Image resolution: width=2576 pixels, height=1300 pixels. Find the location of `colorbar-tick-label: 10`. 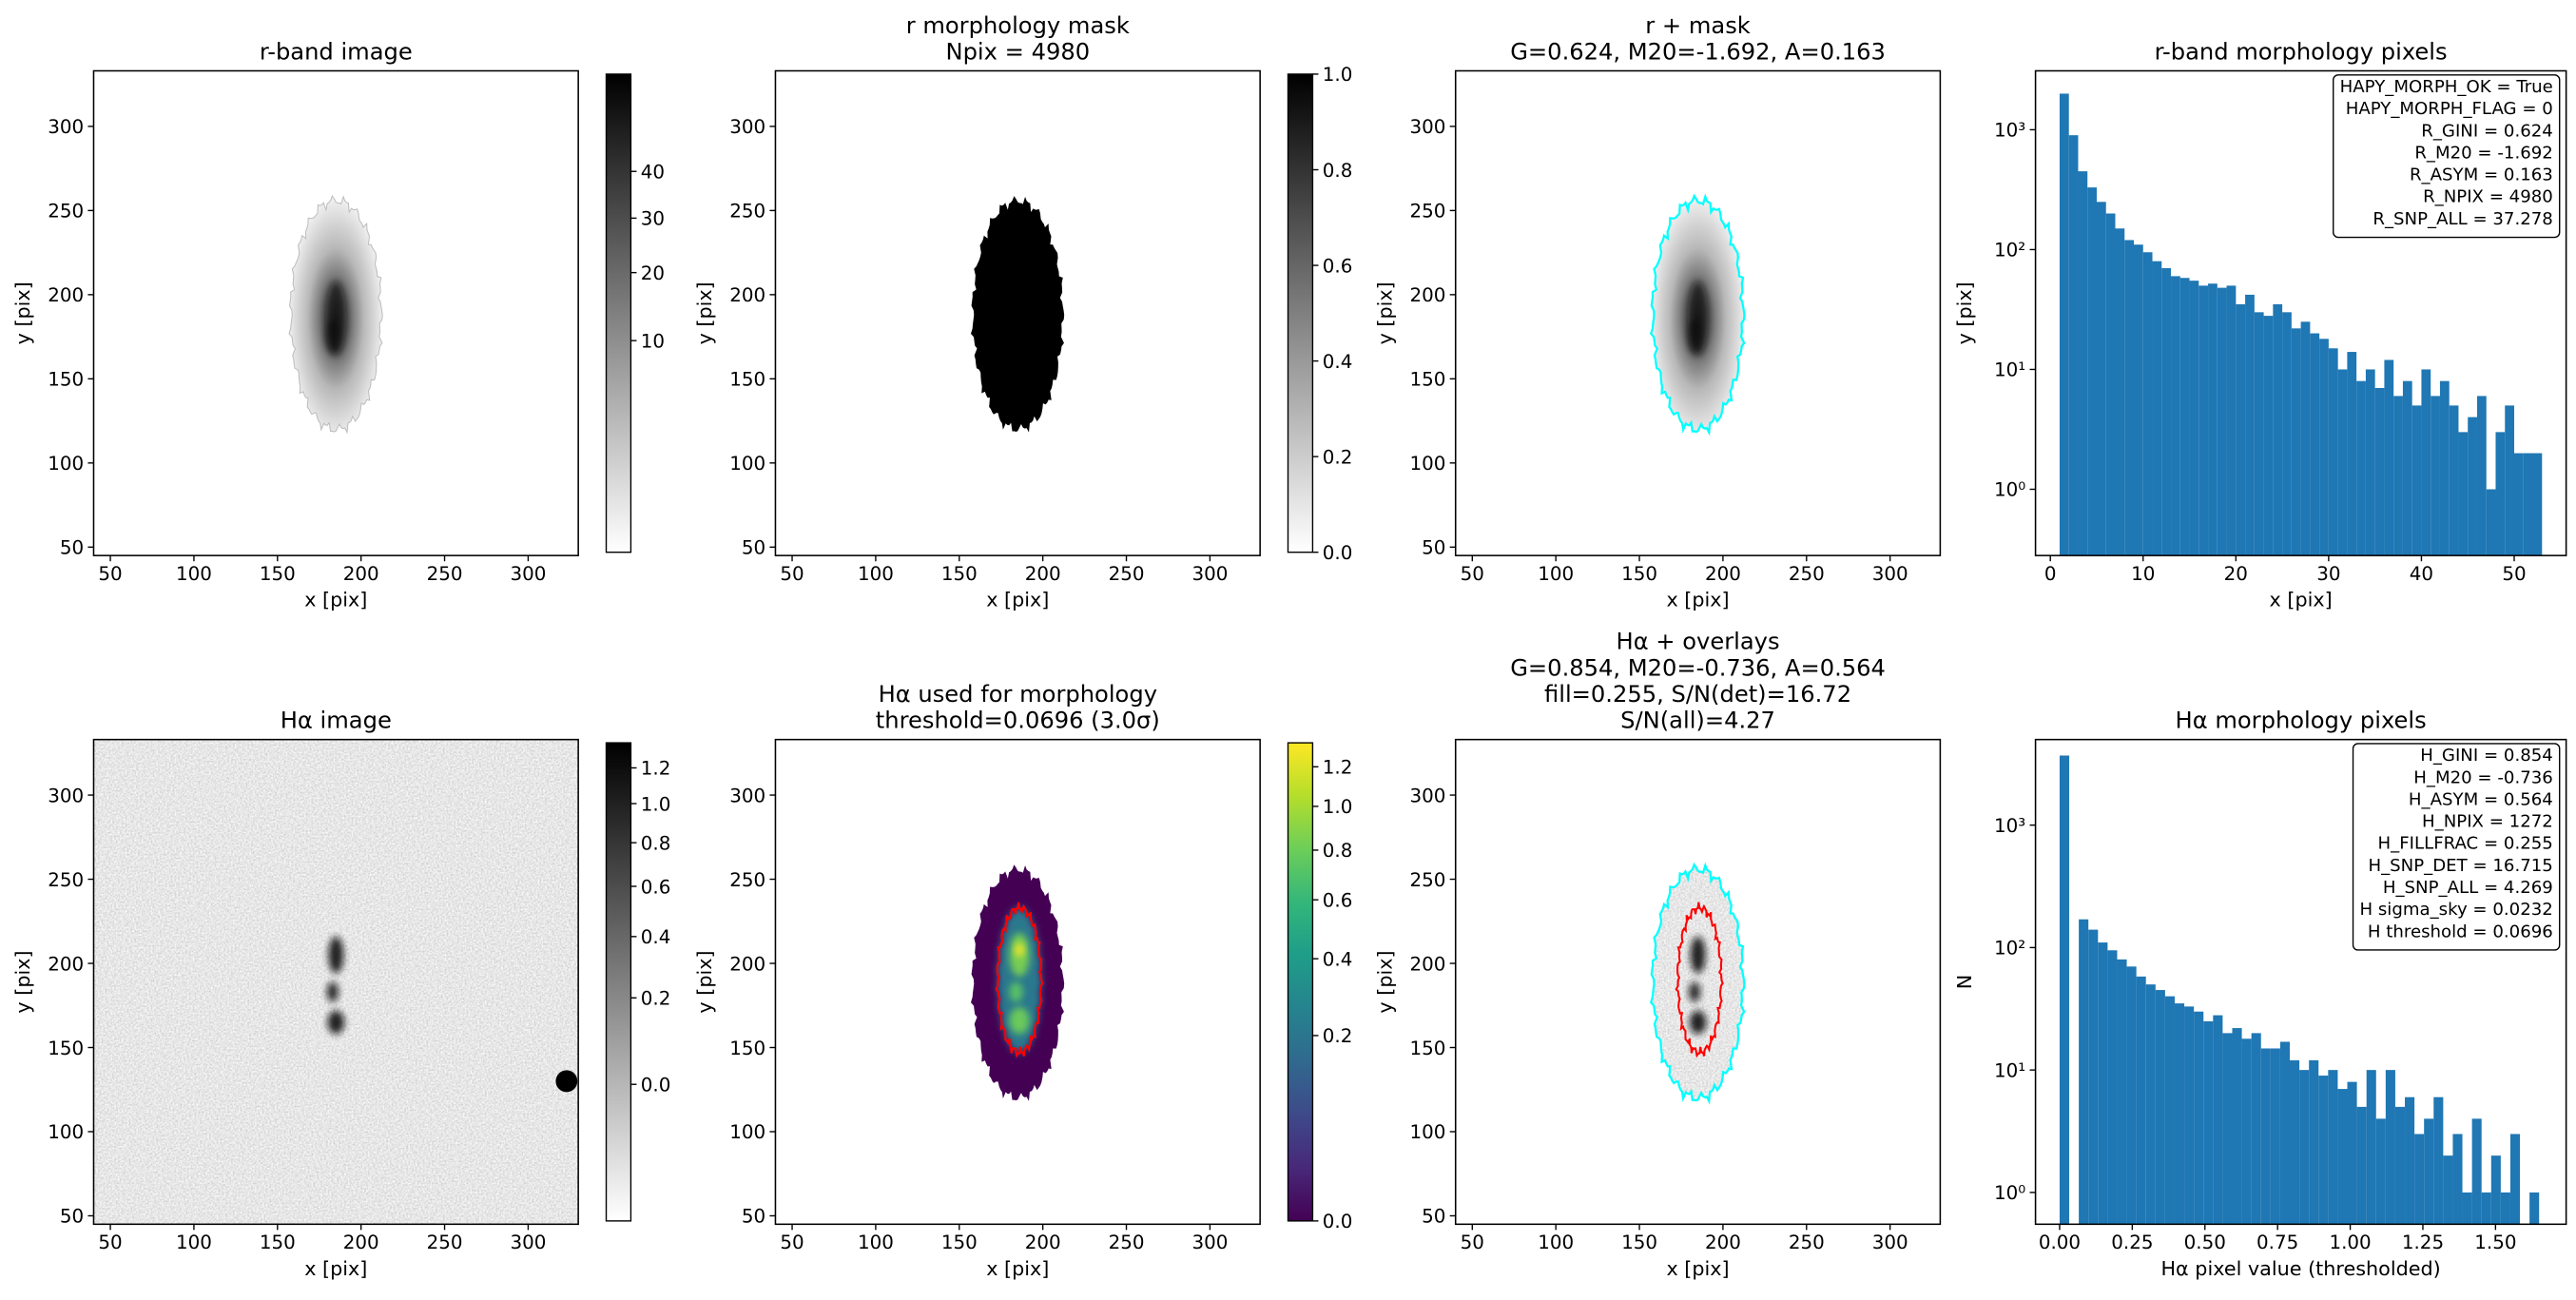

colorbar-tick-label: 10 is located at coordinates (653, 341).